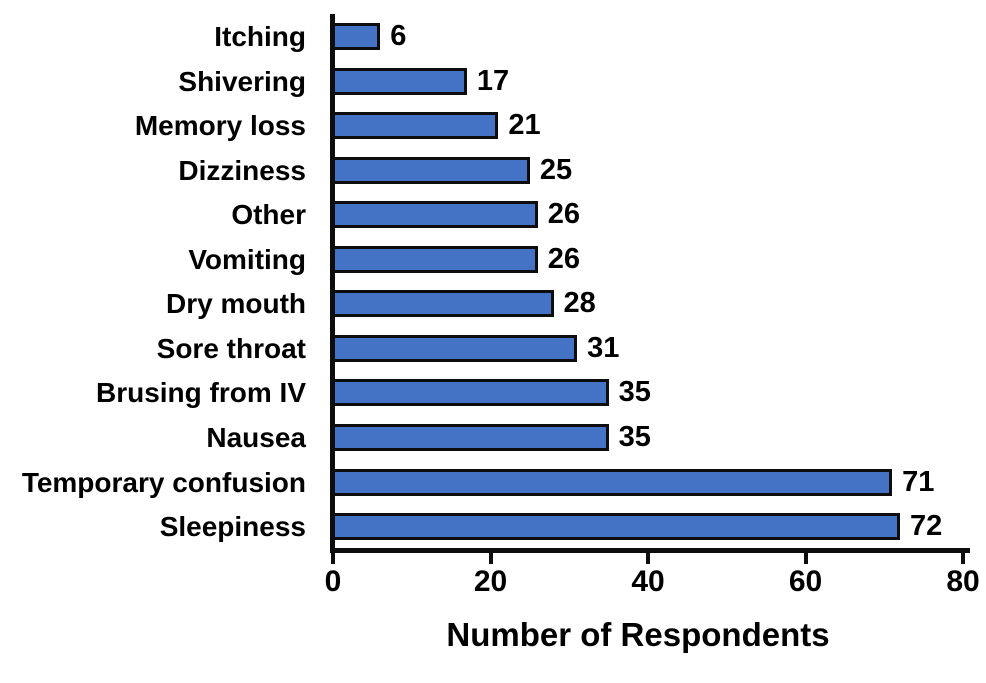 The image size is (986, 683). What do you see at coordinates (268, 215) in the screenshot?
I see `category-label: Other` at bounding box center [268, 215].